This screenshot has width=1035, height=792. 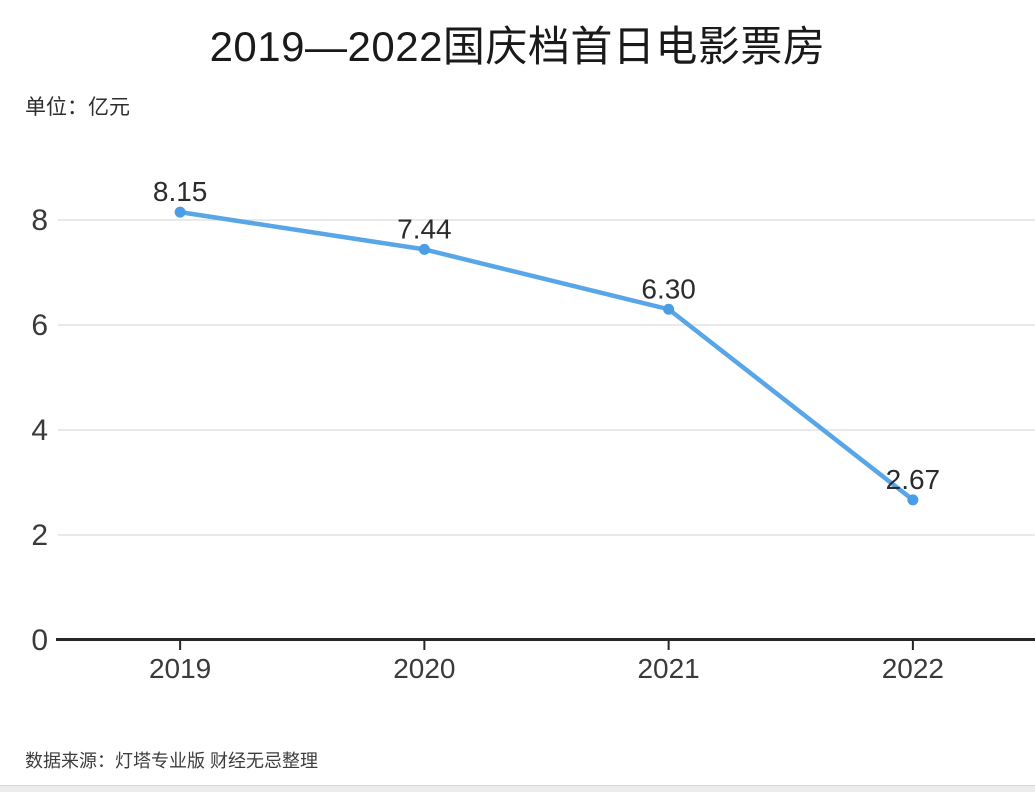 What do you see at coordinates (424, 668) in the screenshot?
I see `x-axis-tick-label: 2020` at bounding box center [424, 668].